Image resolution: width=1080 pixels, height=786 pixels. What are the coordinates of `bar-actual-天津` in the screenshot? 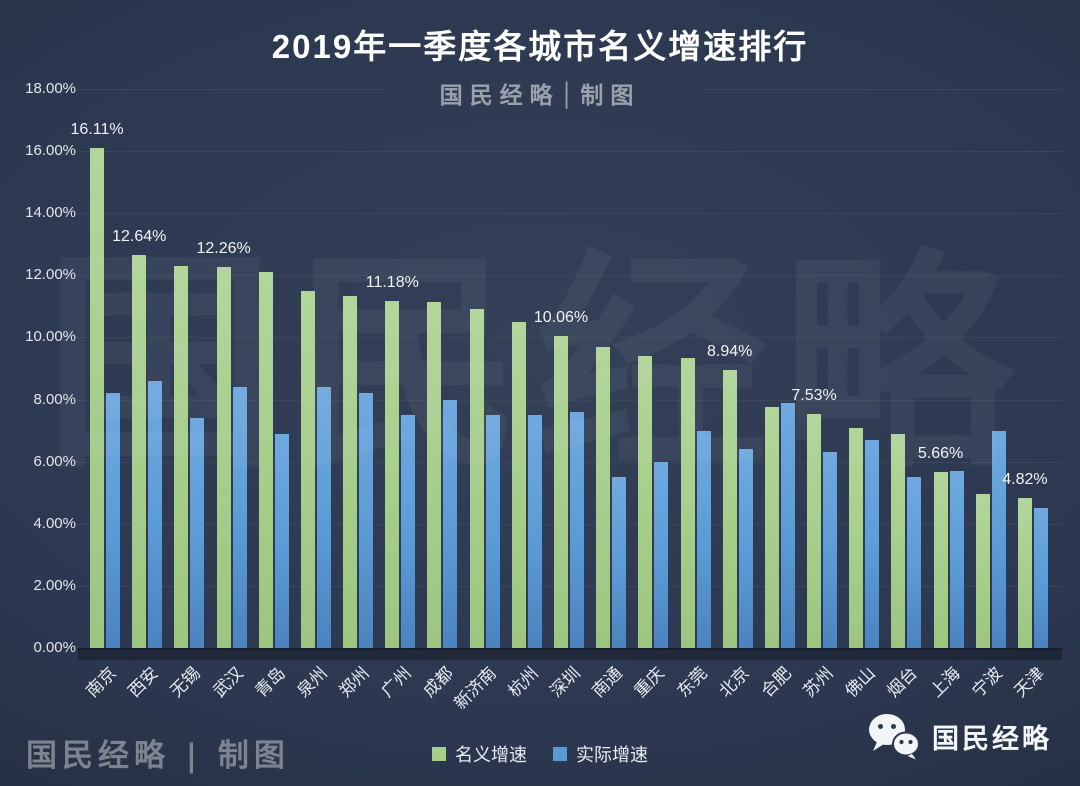 It's located at (1040, 578).